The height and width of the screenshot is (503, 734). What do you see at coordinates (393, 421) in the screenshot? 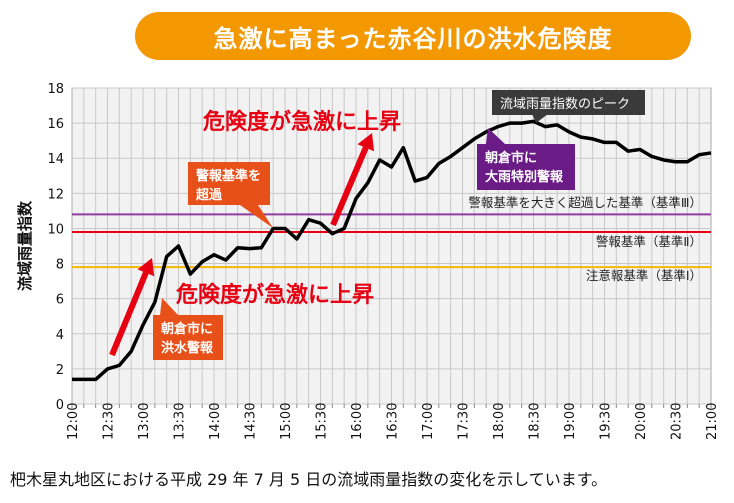
I see `x-tick-label: 16:30` at bounding box center [393, 421].